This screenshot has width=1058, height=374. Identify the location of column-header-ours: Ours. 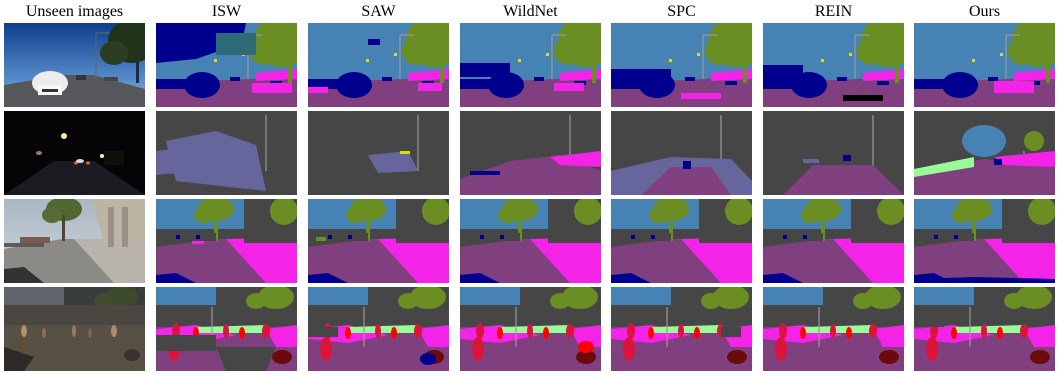
(984, 11).